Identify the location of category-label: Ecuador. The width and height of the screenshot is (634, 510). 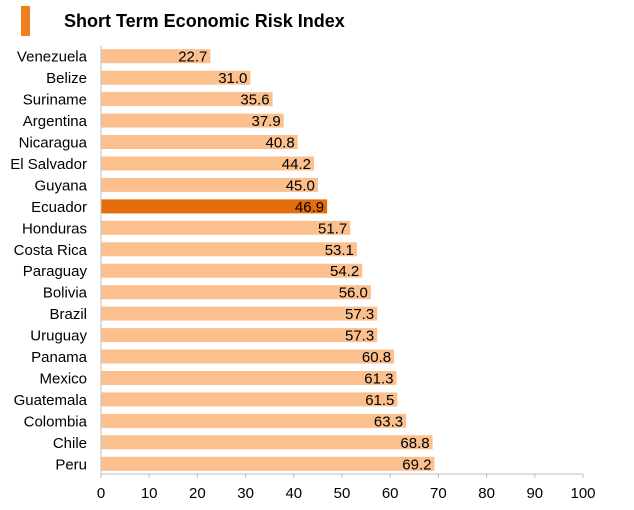
(59, 207).